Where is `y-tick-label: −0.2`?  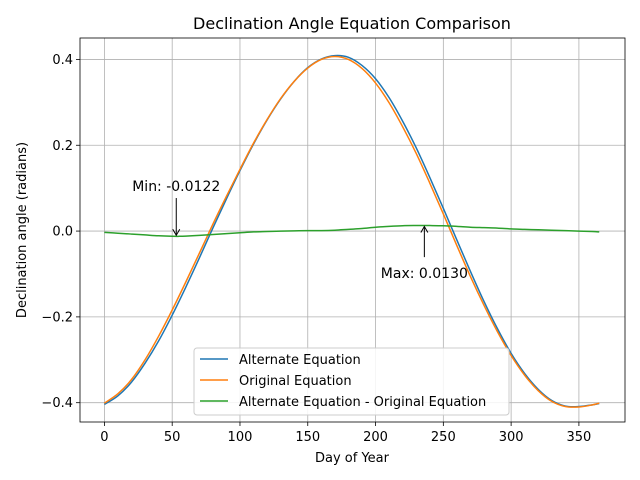 y-tick-label: −0.2 is located at coordinates (57, 317).